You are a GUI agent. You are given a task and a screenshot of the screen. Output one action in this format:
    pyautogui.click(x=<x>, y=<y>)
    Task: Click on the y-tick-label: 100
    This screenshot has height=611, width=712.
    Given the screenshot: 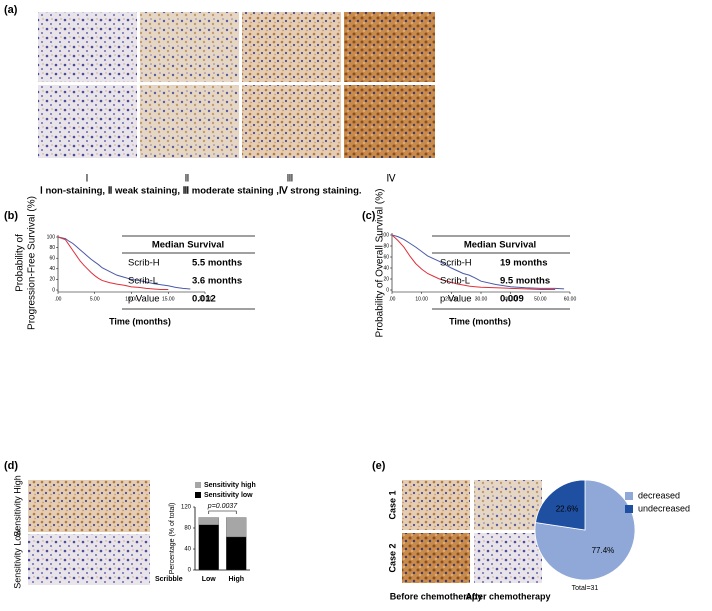 What is the action you would take?
    pyautogui.click(x=51, y=237)
    